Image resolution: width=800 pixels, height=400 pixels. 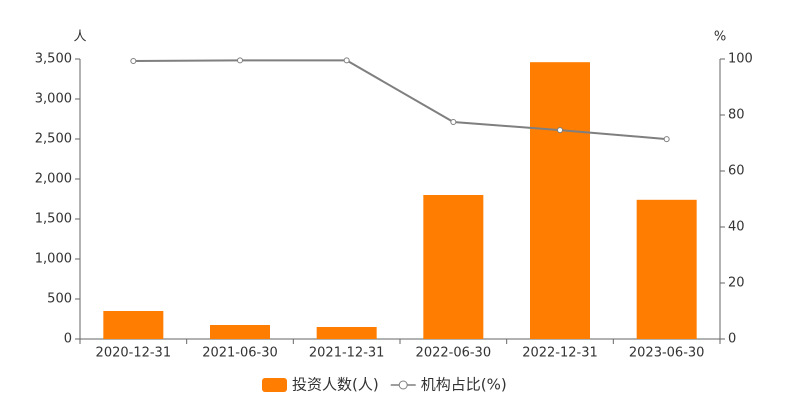 What do you see at coordinates (53, 179) in the screenshot?
I see `y-tick-label: 2,000` at bounding box center [53, 179].